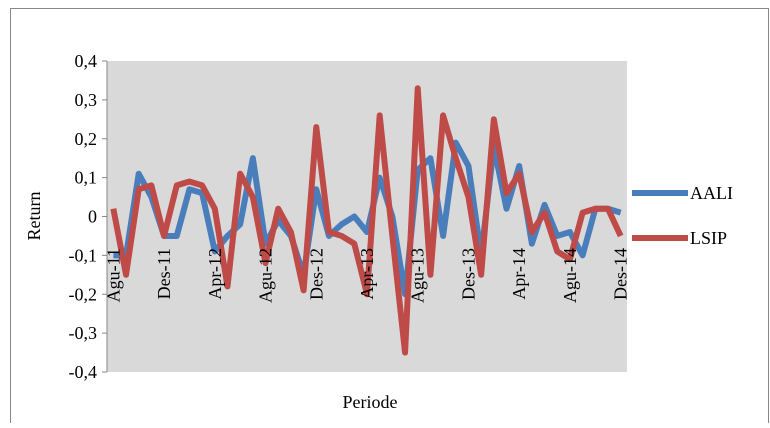 The height and width of the screenshot is (428, 770). I want to click on x-tick-label: Agu-13, so click(418, 275).